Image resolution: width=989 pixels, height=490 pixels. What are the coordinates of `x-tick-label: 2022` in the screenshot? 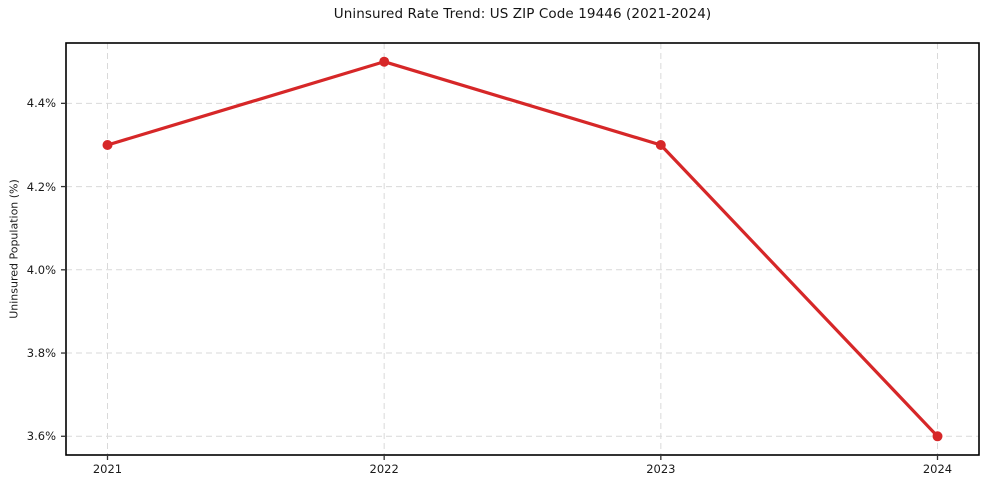 It's located at (384, 469).